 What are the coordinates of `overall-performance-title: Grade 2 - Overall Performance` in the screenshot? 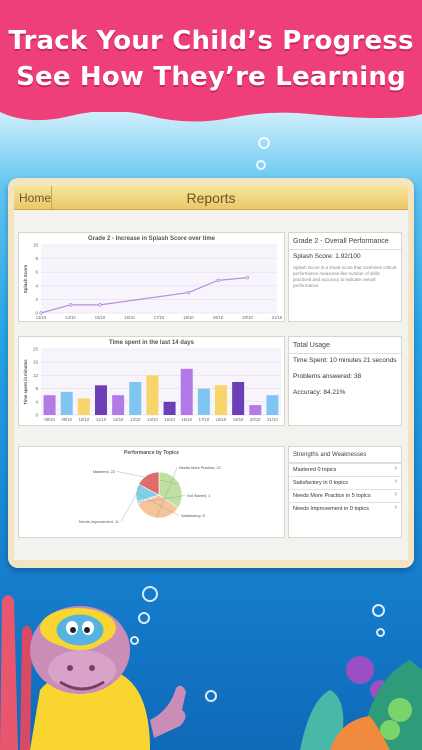 It's located at (345, 241).